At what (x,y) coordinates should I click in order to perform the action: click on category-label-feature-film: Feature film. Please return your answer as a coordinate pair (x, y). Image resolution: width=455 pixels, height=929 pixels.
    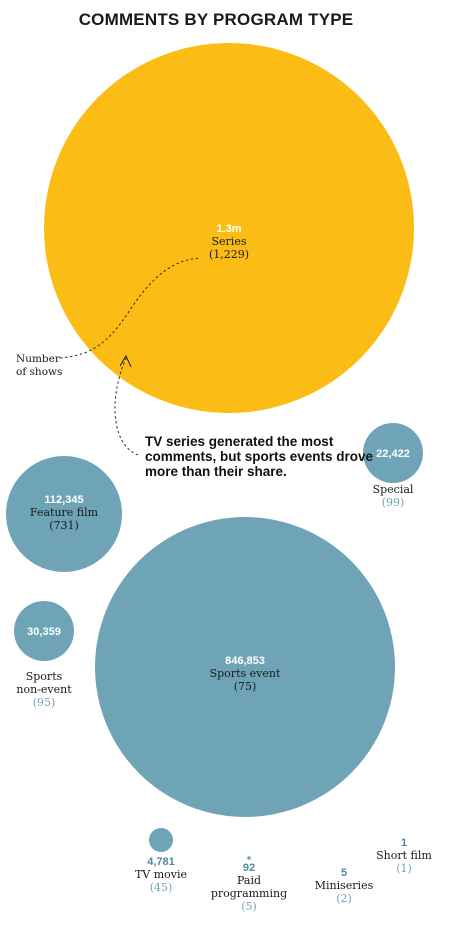
    Looking at the image, I should click on (64, 512).